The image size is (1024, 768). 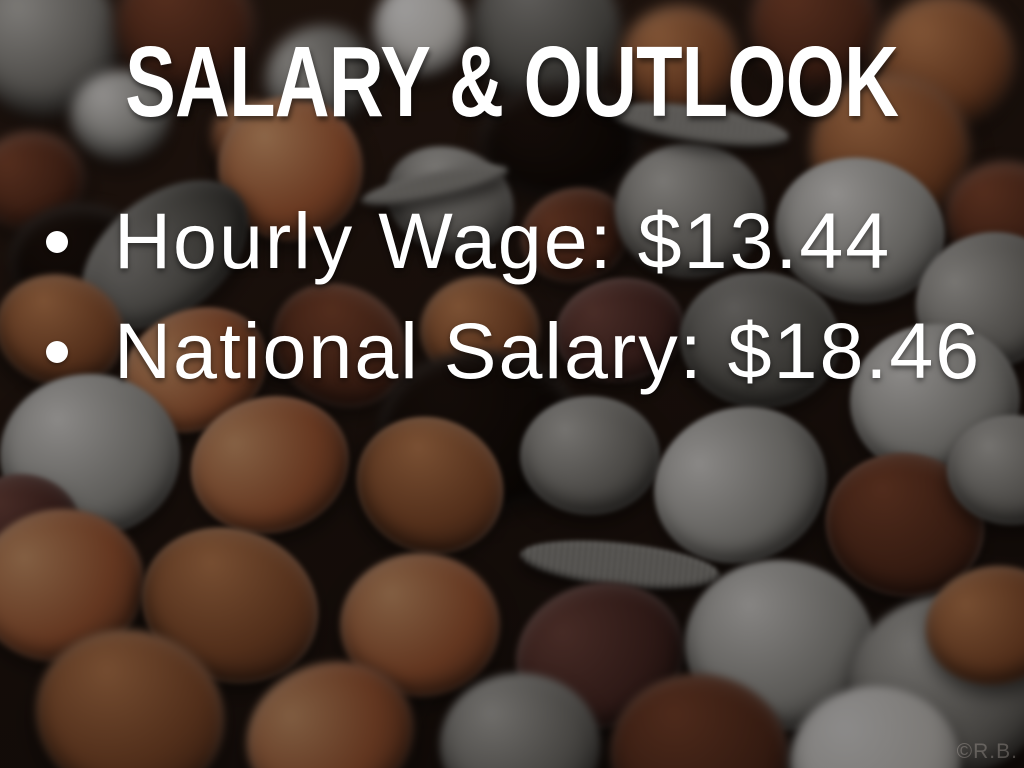 I want to click on bullet-item-hourly-wage: Hourly Wage: $13.44, so click(x=535, y=251).